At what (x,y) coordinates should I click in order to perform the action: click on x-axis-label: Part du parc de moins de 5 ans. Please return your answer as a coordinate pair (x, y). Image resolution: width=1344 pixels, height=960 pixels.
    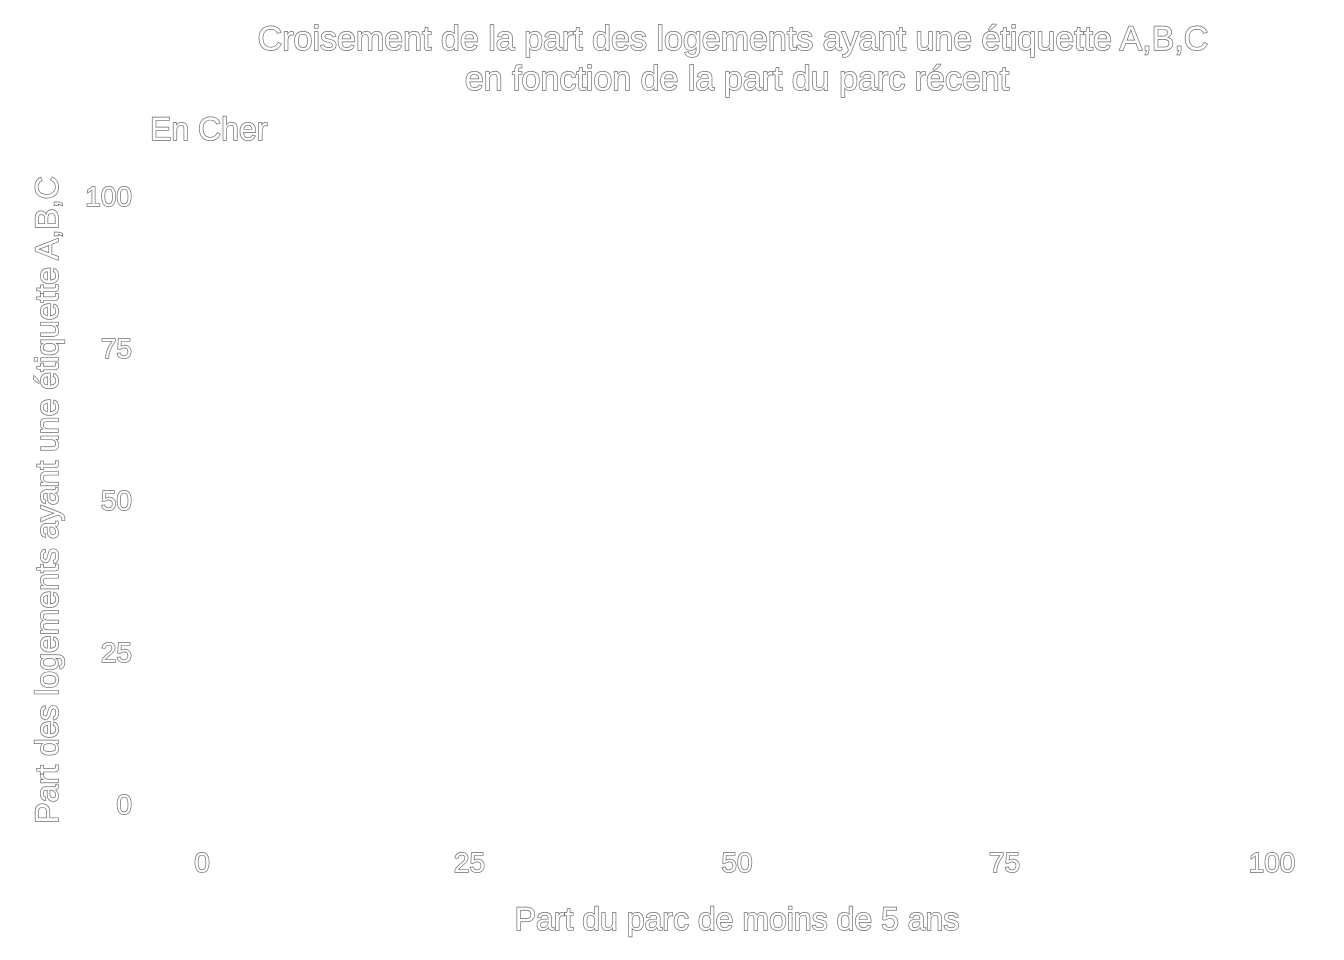
    Looking at the image, I should click on (737, 919).